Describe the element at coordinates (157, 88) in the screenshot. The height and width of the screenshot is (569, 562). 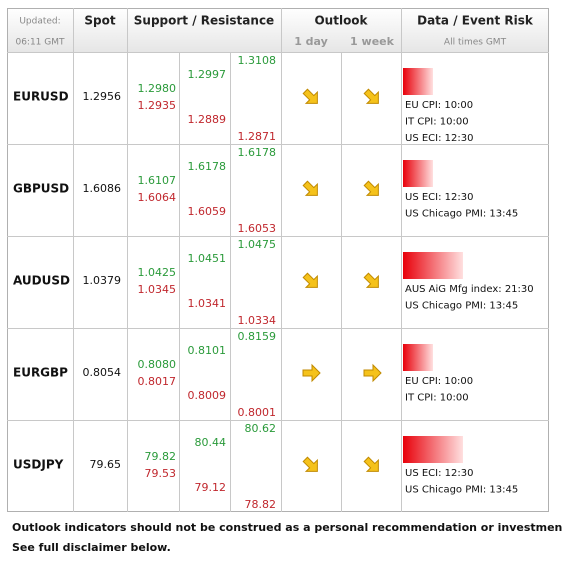
I see `resistance: 1.2980` at that location.